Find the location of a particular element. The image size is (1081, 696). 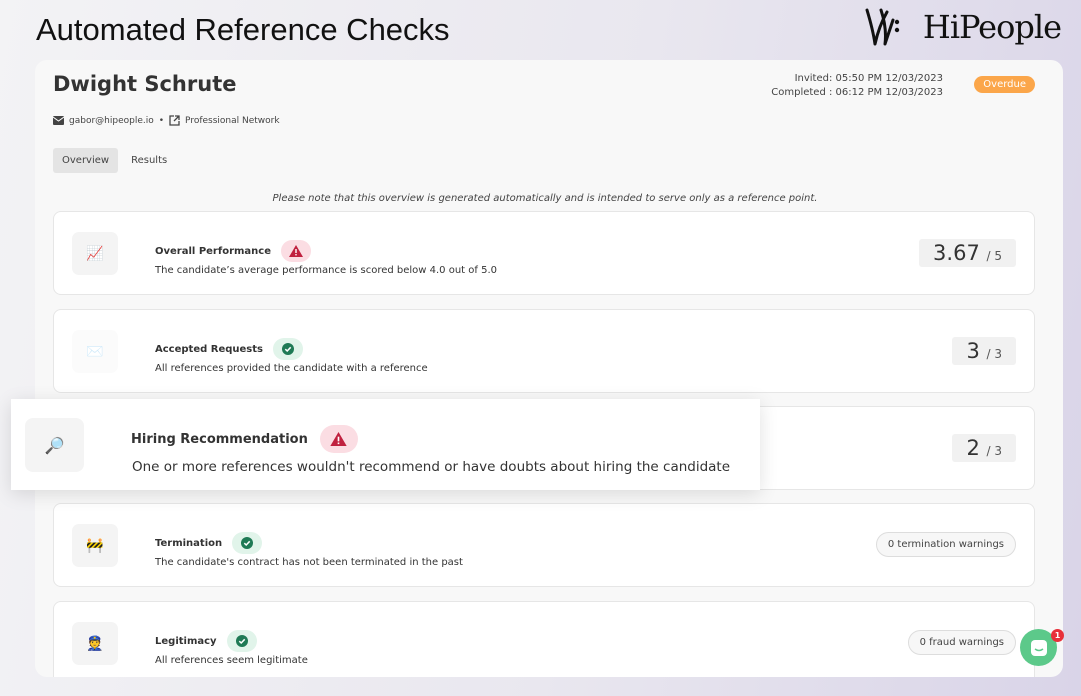

construction-barrier-icon: 🚧 is located at coordinates (95, 545).